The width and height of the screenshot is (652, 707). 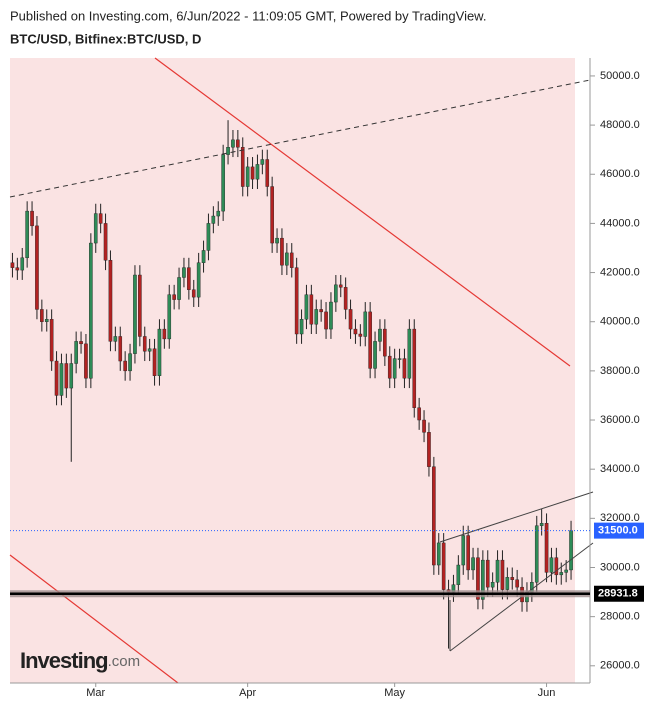 What do you see at coordinates (394, 693) in the screenshot?
I see `x-tick-label: May` at bounding box center [394, 693].